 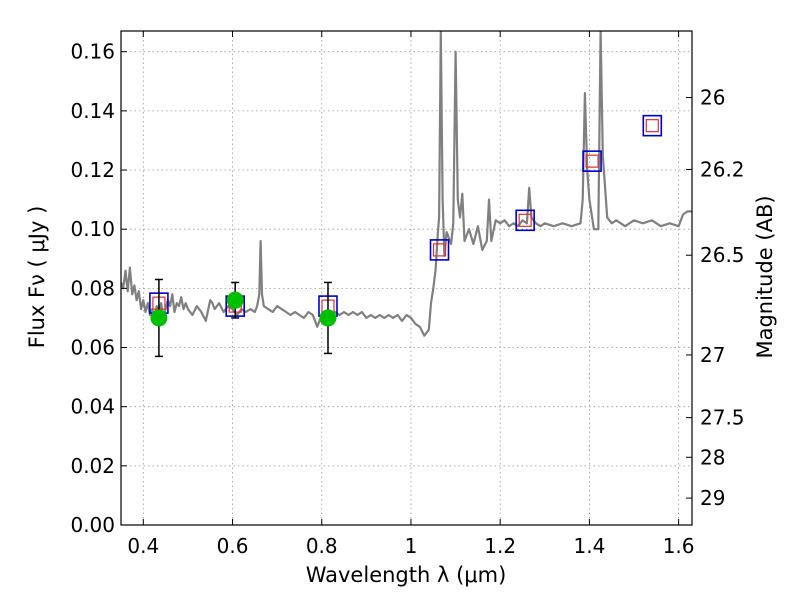 I want to click on y-tick-label: 0.16, so click(x=92, y=52).